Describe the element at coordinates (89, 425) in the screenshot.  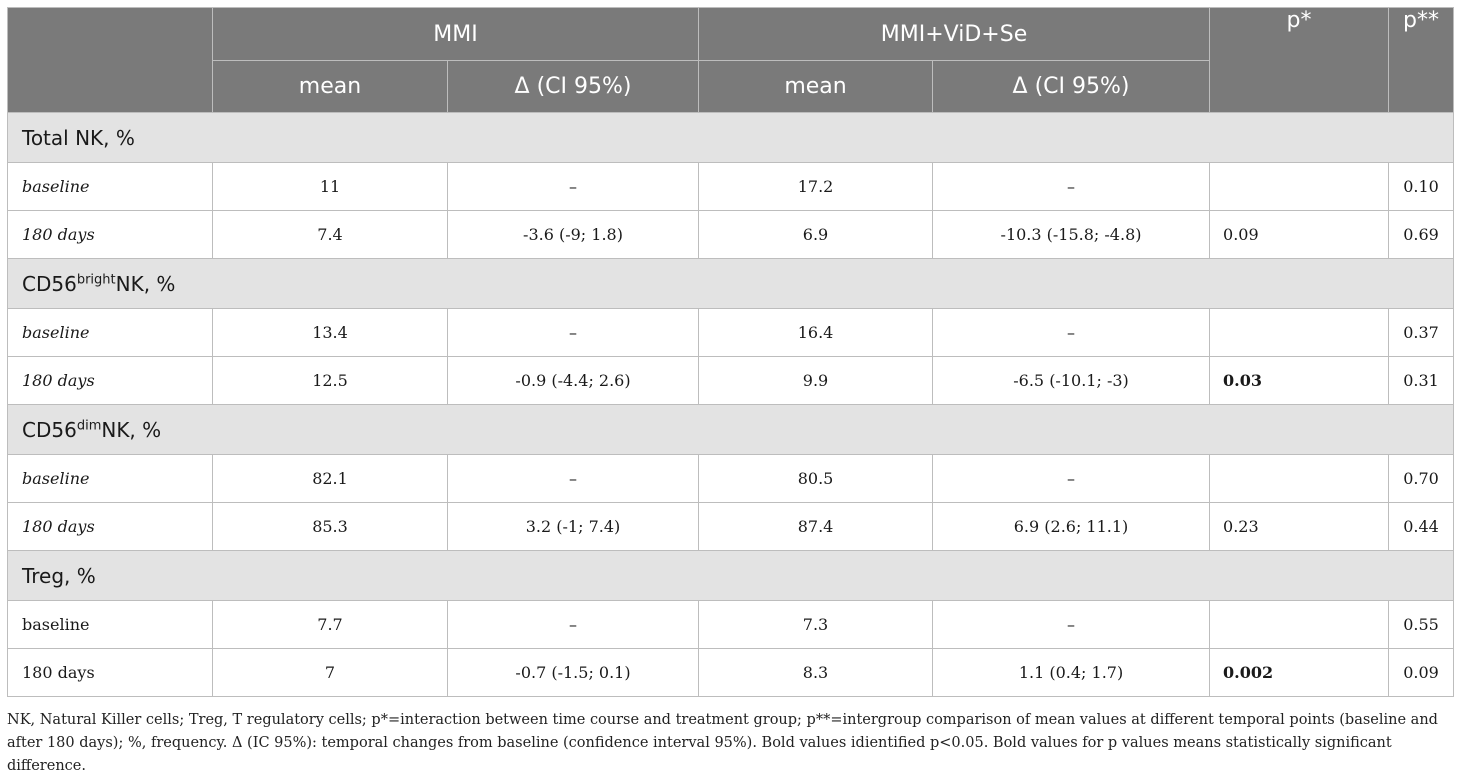
I see `section-title-superscript: dim` at that location.